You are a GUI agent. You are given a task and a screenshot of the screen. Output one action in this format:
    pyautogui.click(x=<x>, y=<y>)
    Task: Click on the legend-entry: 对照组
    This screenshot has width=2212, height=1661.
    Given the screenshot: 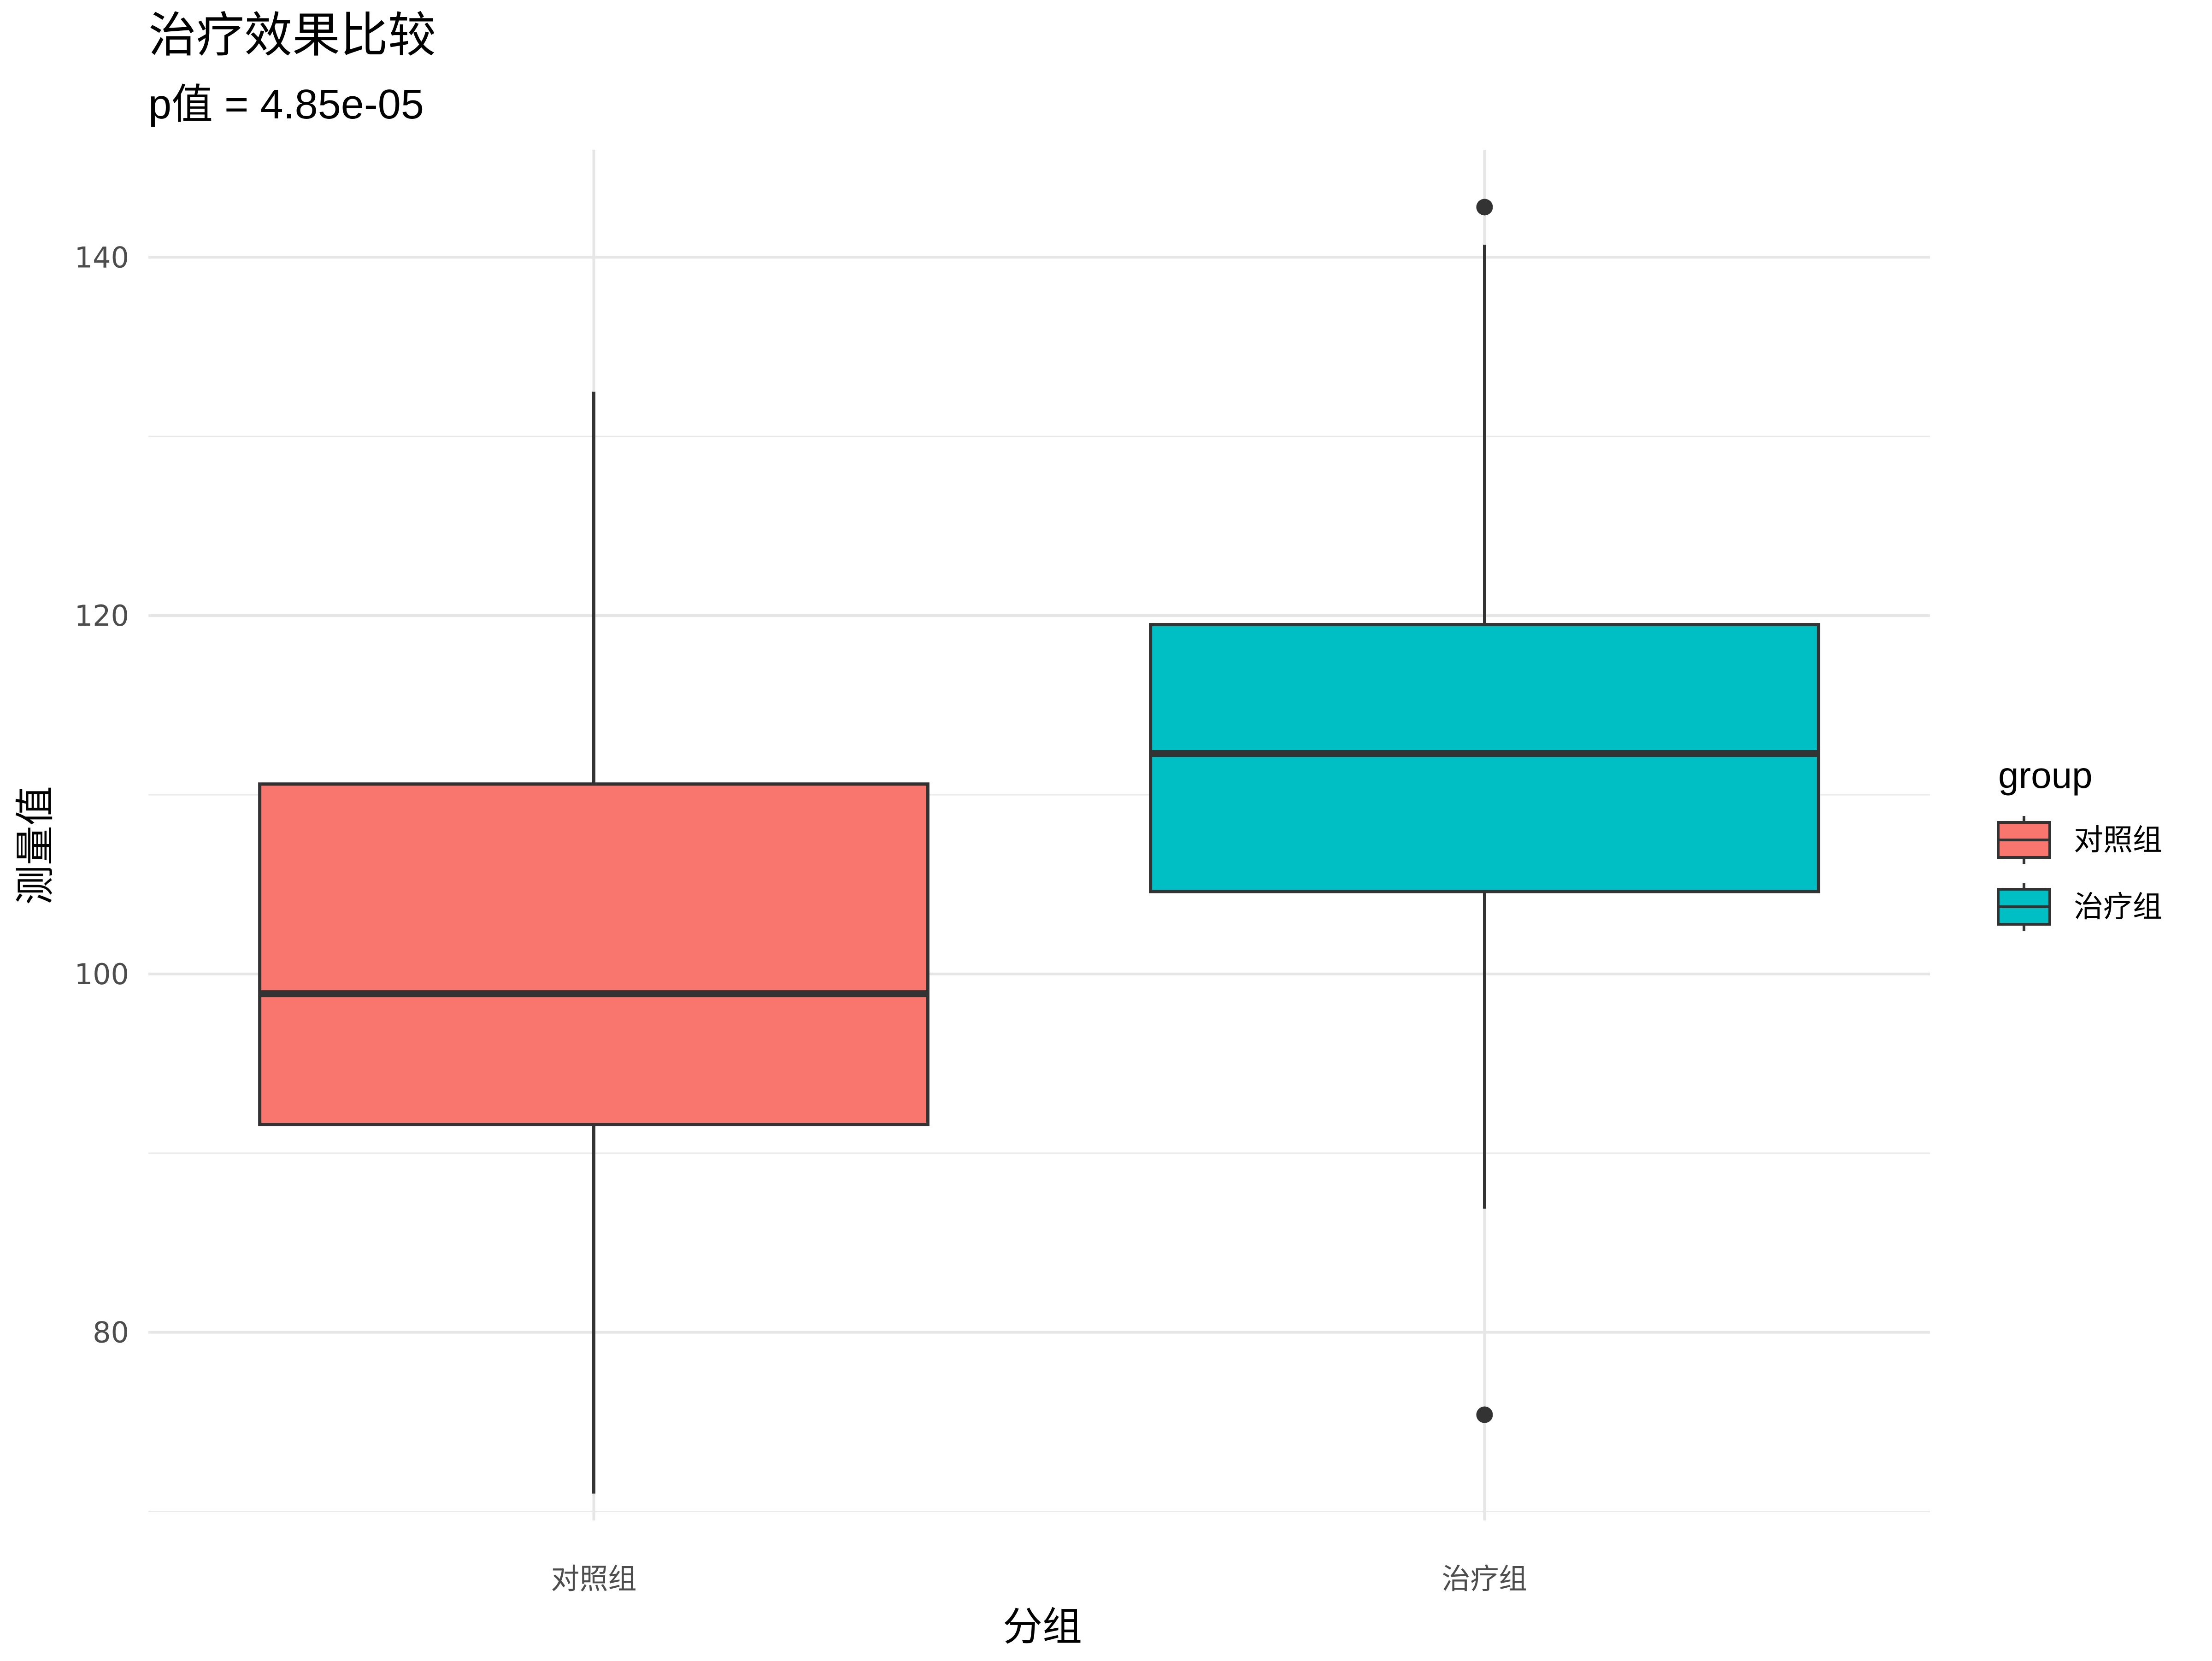 What is the action you would take?
    pyautogui.click(x=2079, y=840)
    